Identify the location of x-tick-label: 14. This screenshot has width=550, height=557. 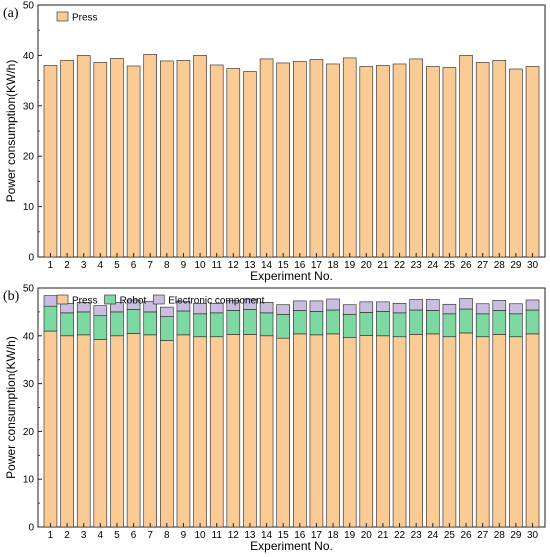
(267, 535).